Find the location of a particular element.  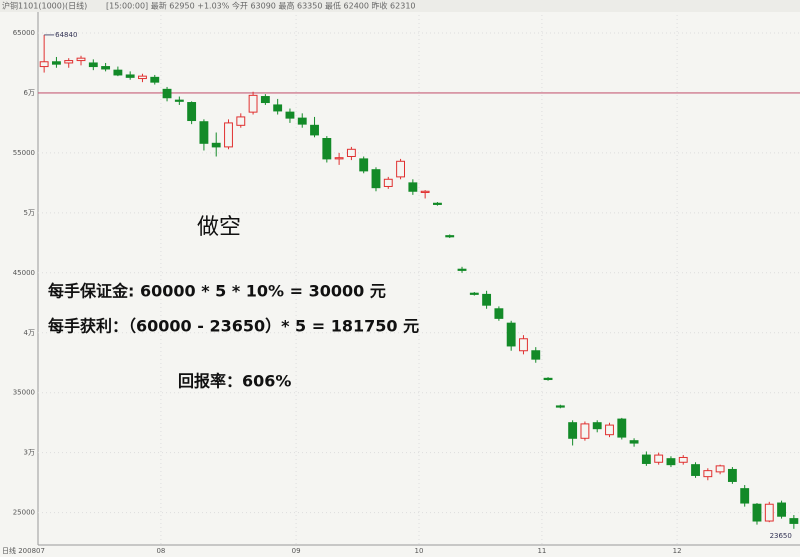

max-label: 64840 is located at coordinates (66, 35).